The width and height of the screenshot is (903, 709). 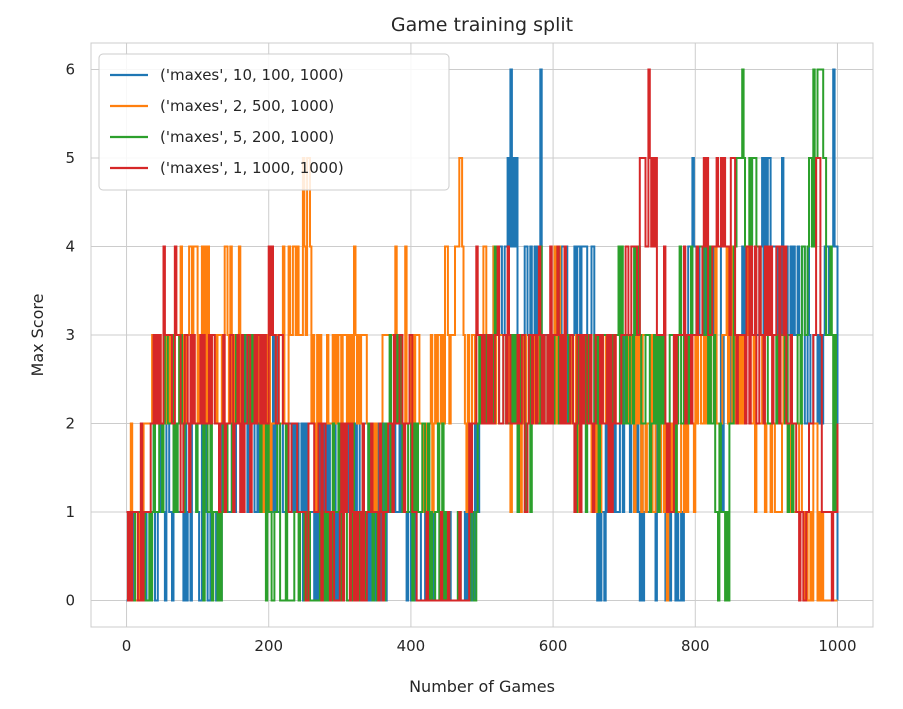 I want to click on legend-box, so click(x=274, y=122).